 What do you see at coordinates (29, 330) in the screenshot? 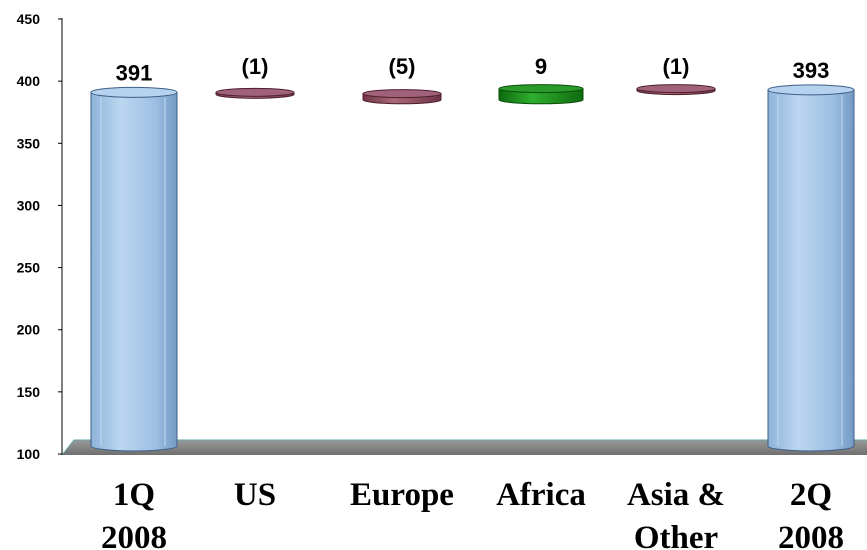
I see `y-tick-label: 200` at bounding box center [29, 330].